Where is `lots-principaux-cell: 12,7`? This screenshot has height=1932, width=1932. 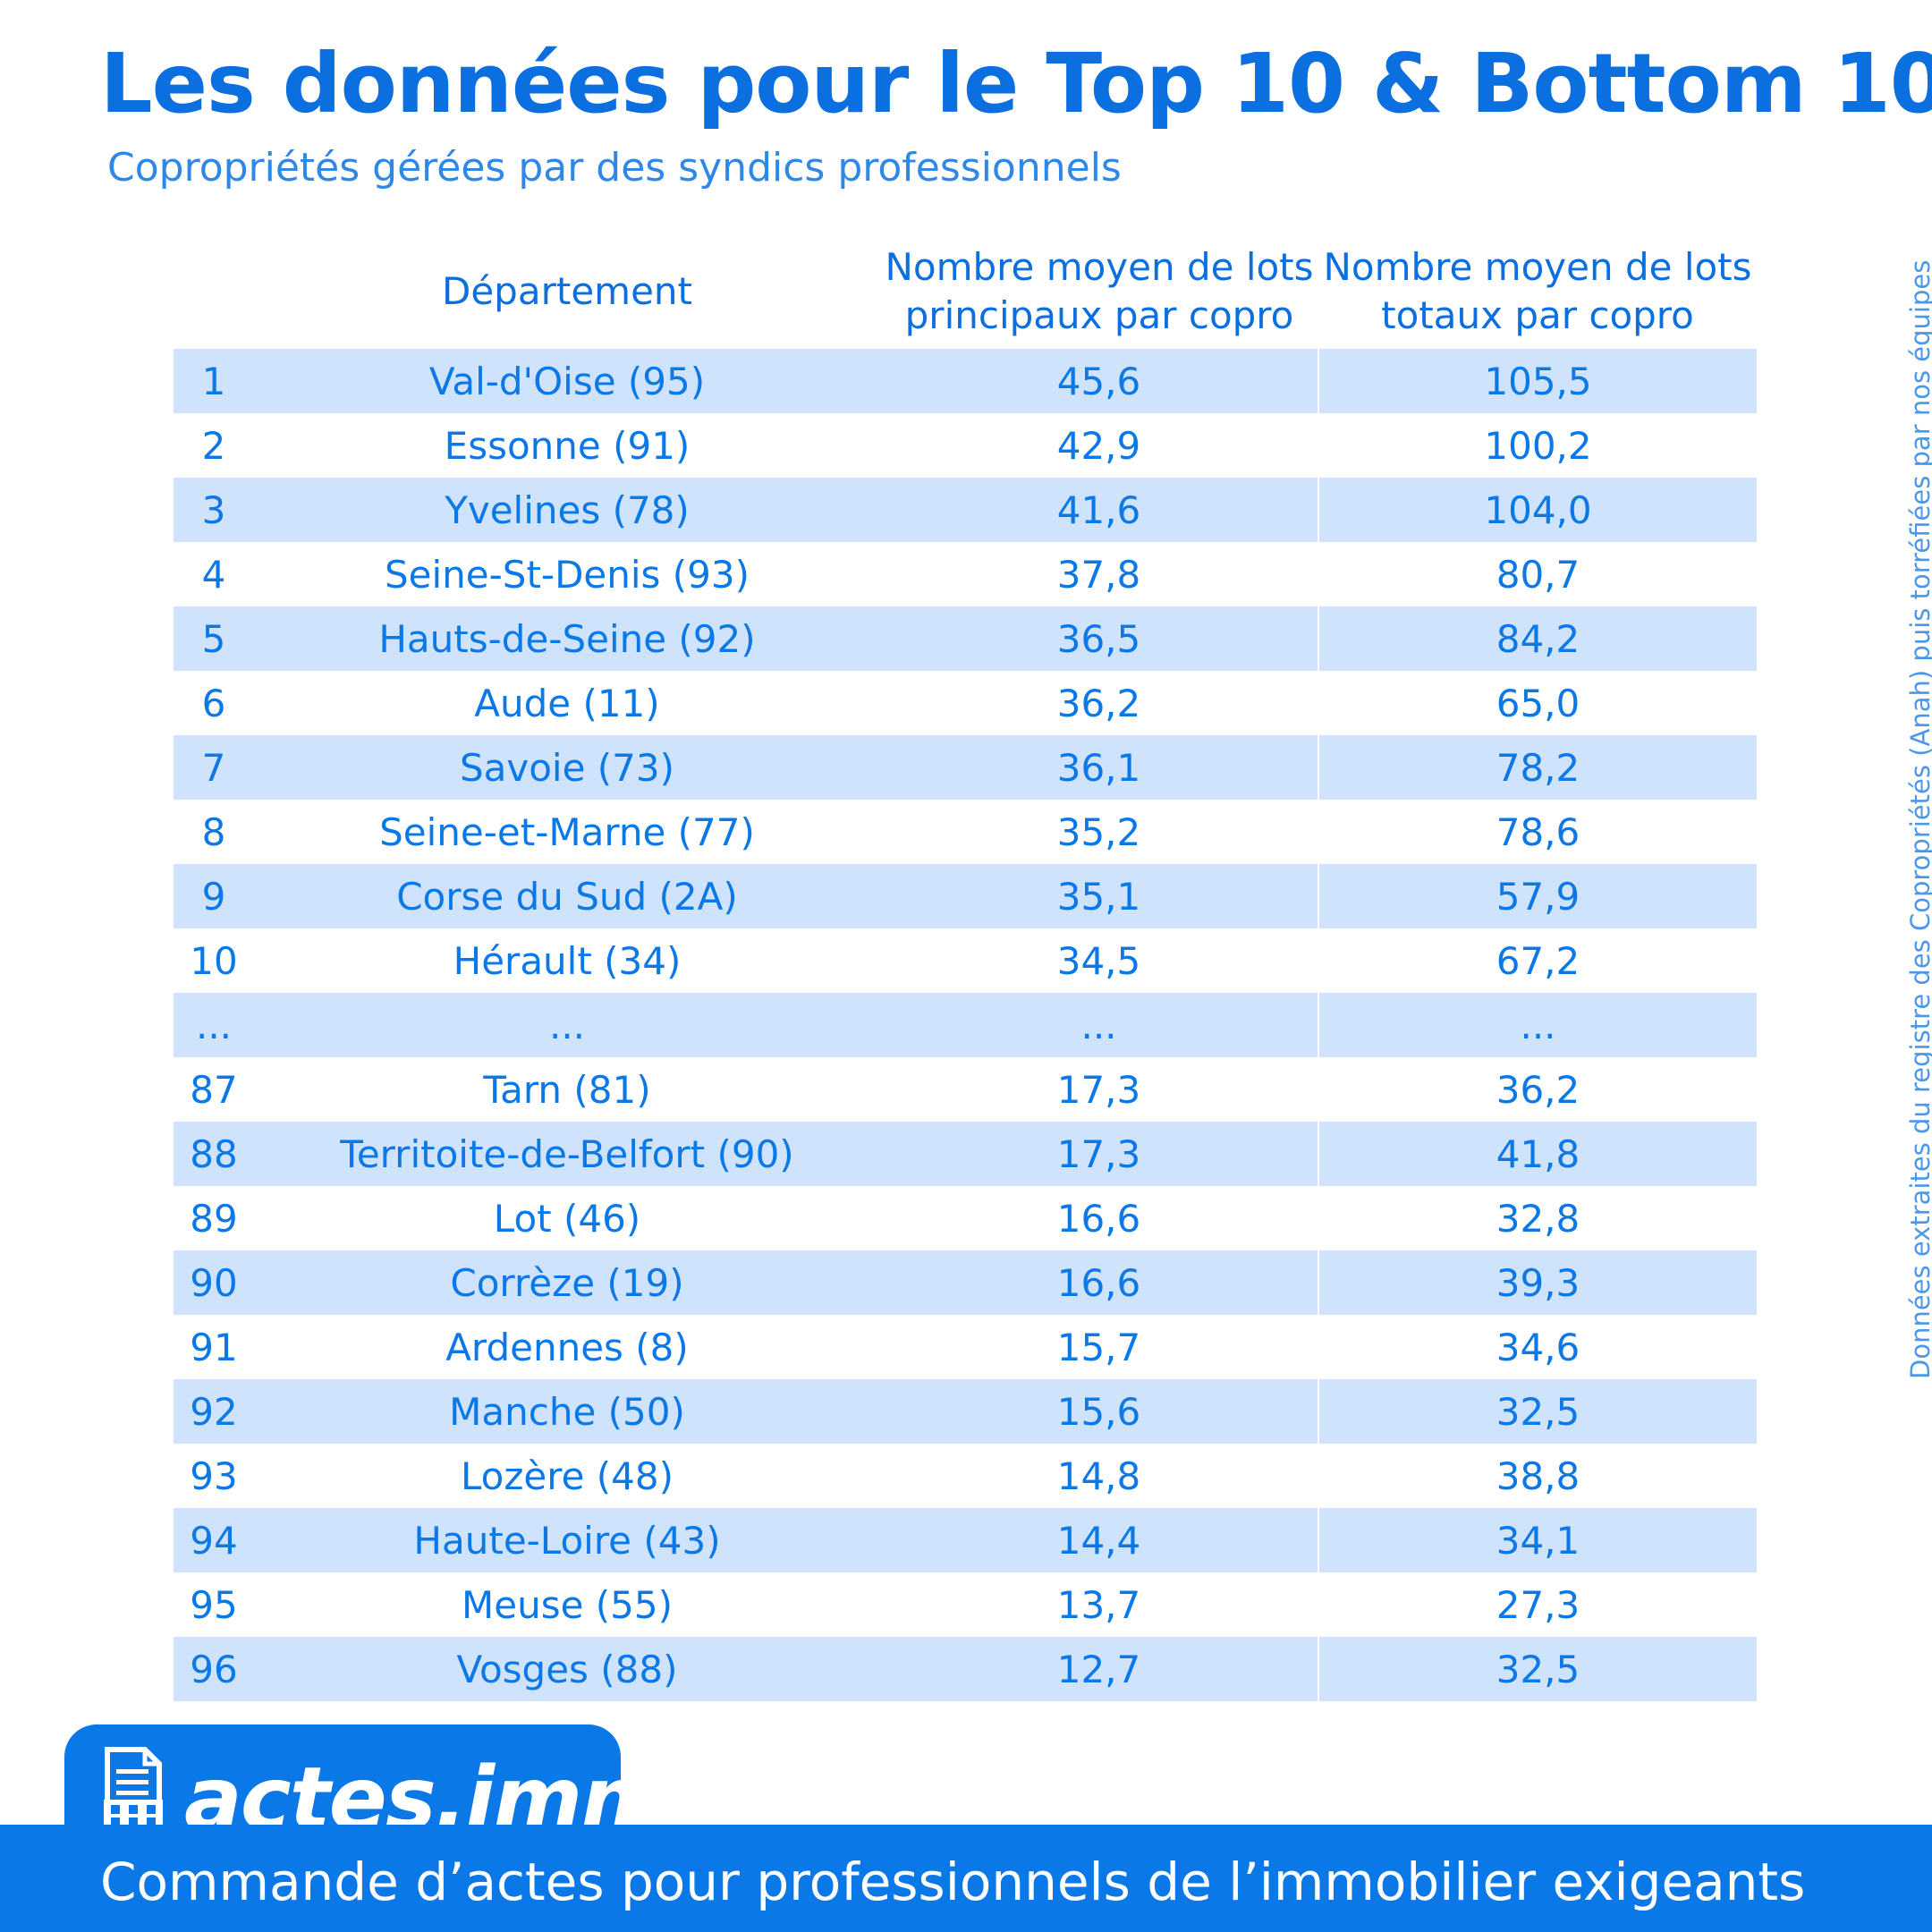 lots-principaux-cell: 12,7 is located at coordinates (1099, 1669).